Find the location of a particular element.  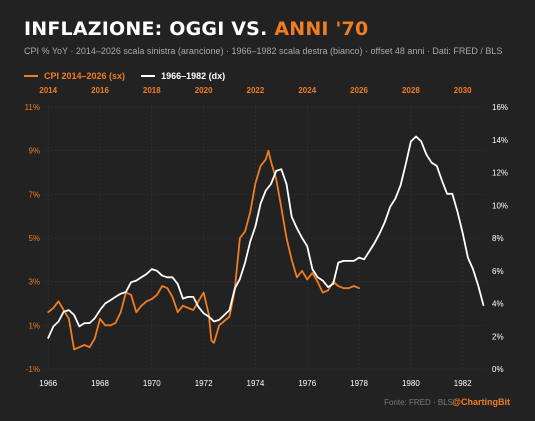

right-axis-tick-label: 6% is located at coordinates (498, 271).